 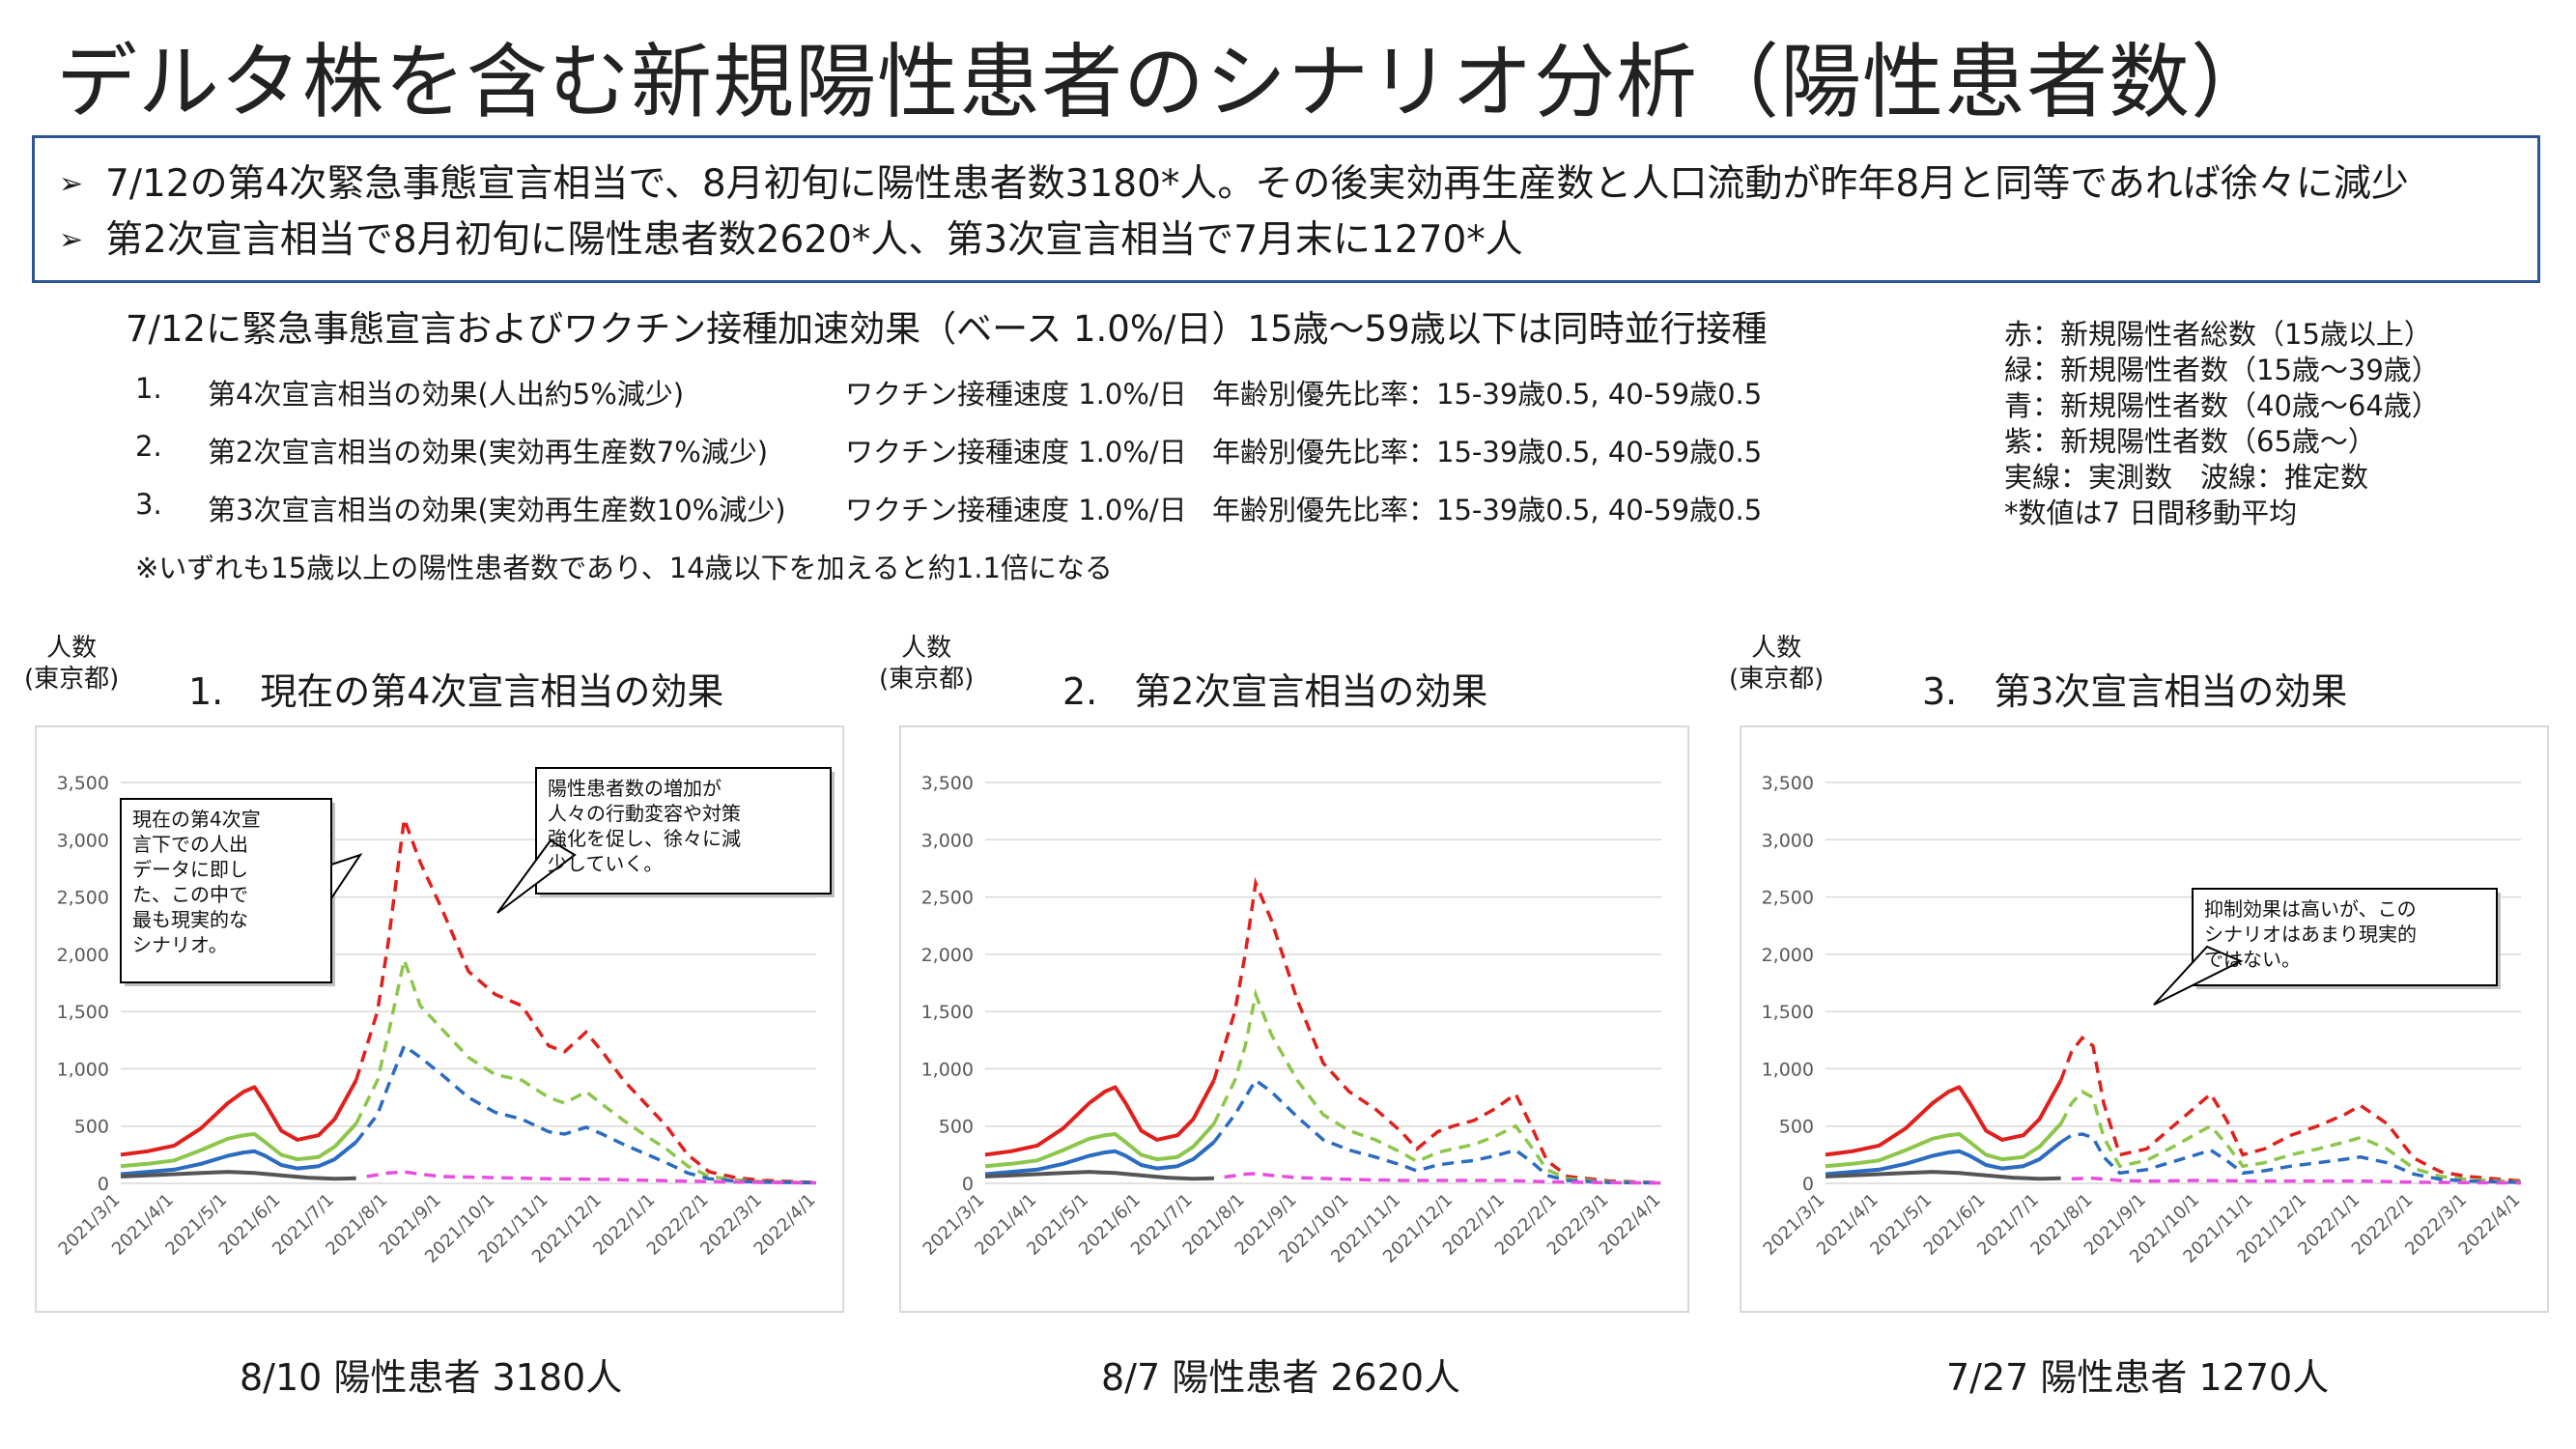 What do you see at coordinates (2186, 477) in the screenshot?
I see `legend-note-linestyle: 実線：実測数 波線：推定数` at bounding box center [2186, 477].